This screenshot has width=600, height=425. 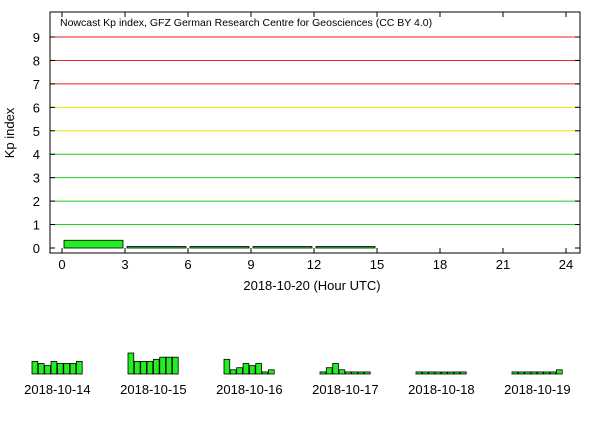 What do you see at coordinates (36, 37) in the screenshot?
I see `y-tick-label-9: 9` at bounding box center [36, 37].